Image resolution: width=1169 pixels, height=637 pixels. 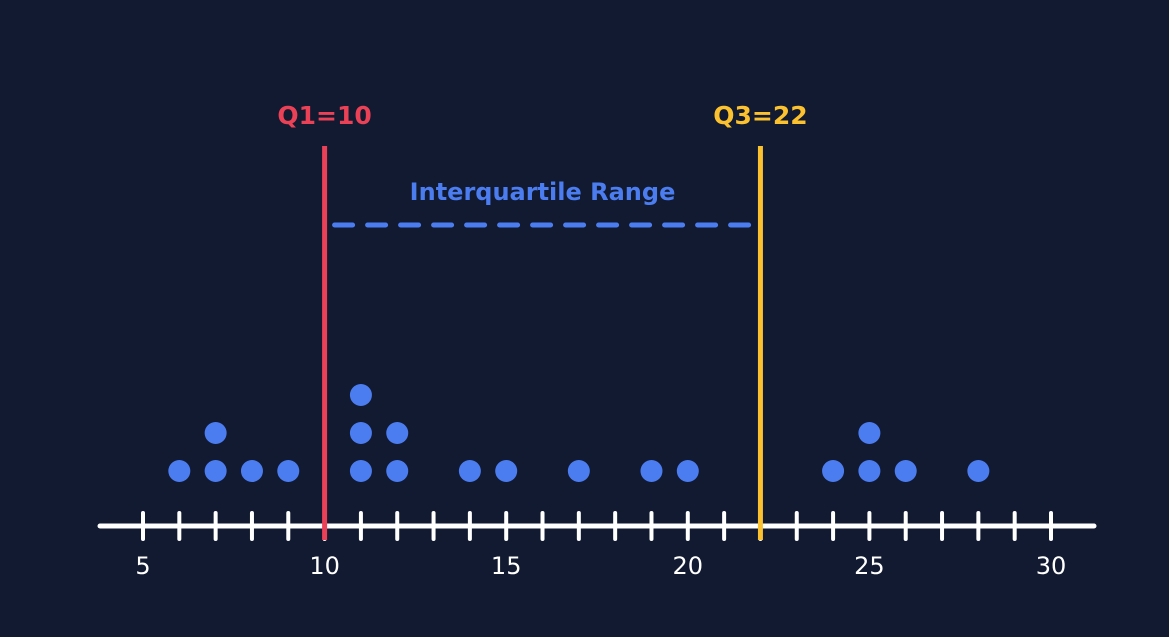 I want to click on tick-label: 20, so click(x=688, y=566).